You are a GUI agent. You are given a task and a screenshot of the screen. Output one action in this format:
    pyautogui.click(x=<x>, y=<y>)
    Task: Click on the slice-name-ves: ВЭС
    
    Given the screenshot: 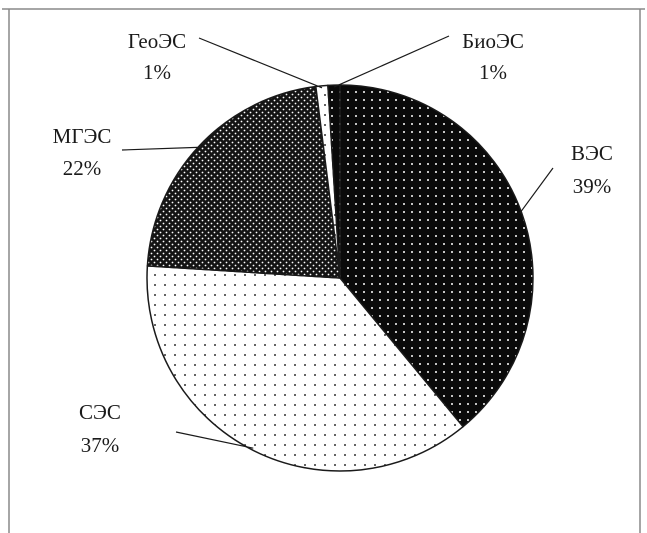 What is the action you would take?
    pyautogui.click(x=592, y=153)
    